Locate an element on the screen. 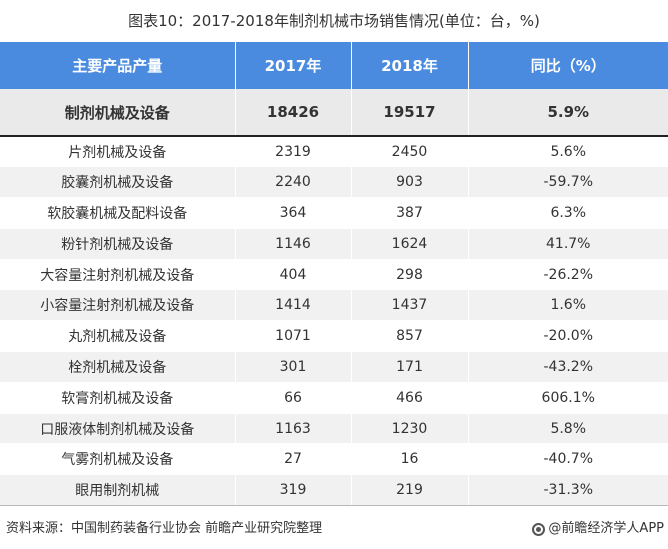 The width and height of the screenshot is (668, 549). cell-value-2018: 1624 is located at coordinates (410, 244).